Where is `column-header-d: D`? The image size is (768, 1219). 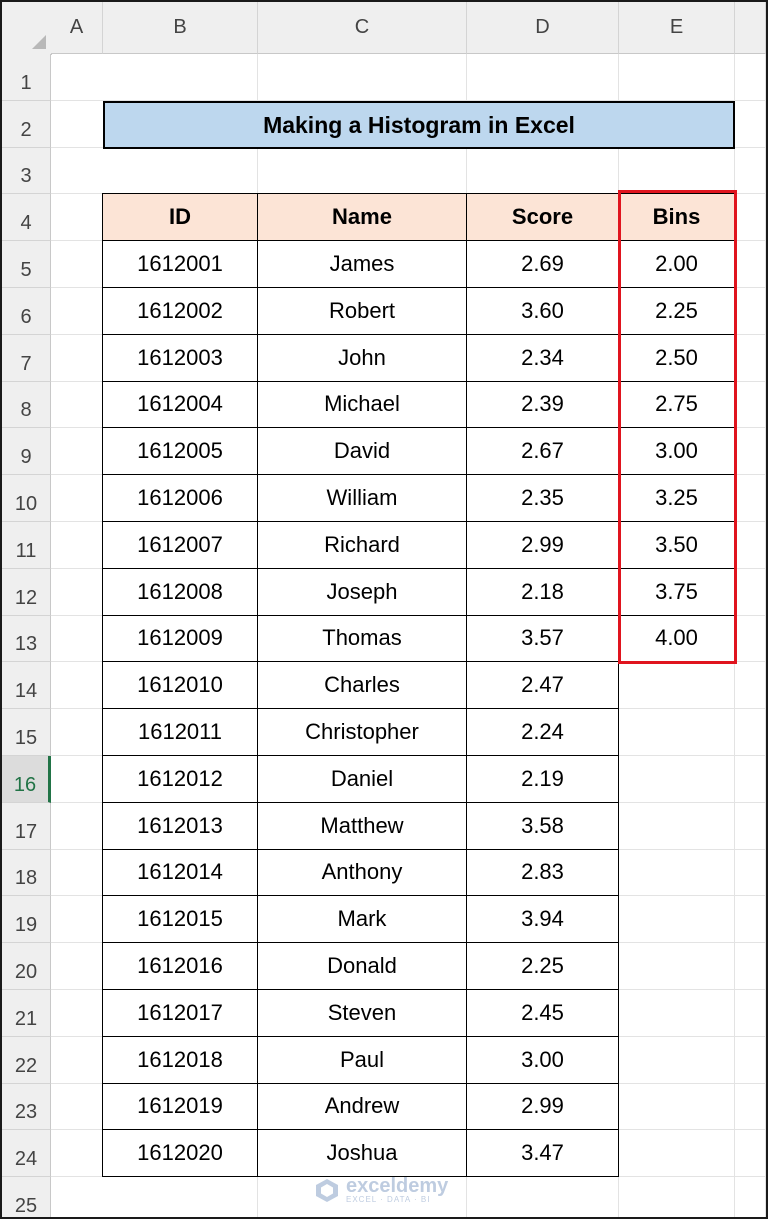
column-header-d: D is located at coordinates (543, 28).